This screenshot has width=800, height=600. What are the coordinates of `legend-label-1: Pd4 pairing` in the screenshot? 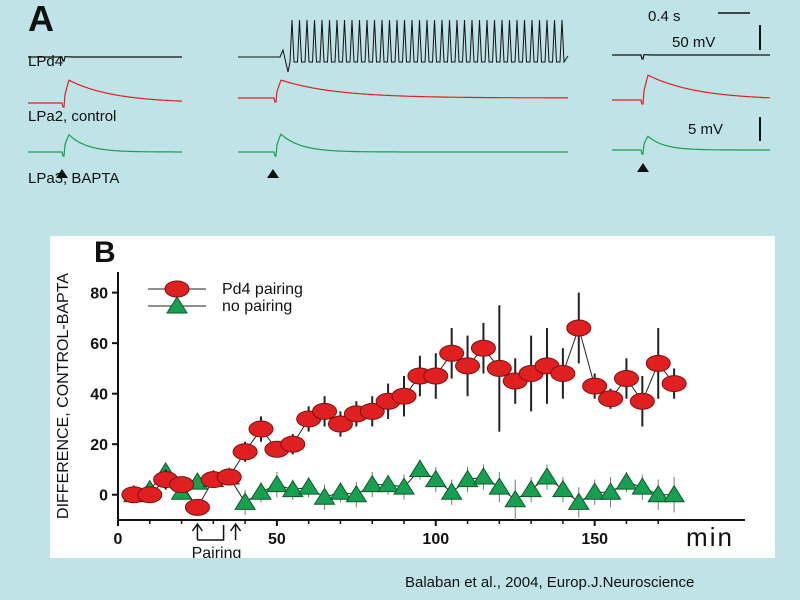 It's located at (262, 289).